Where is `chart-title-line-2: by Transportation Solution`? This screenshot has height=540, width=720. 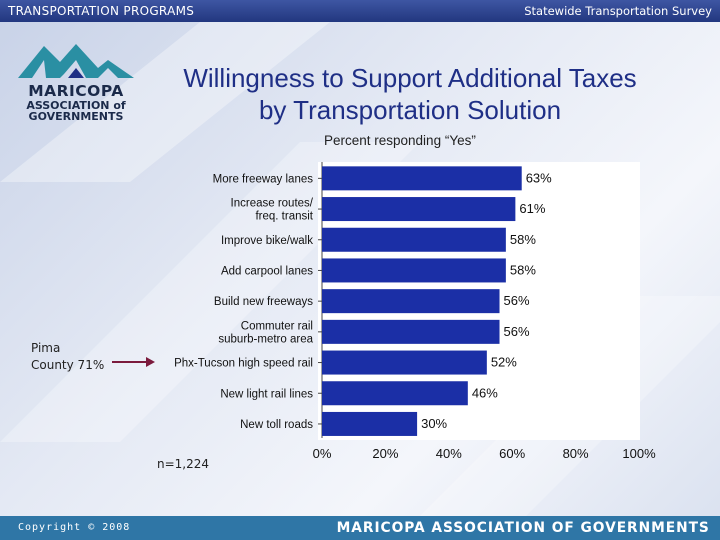
chart-title-line-2: by Transportation Solution is located at coordinates (410, 110).